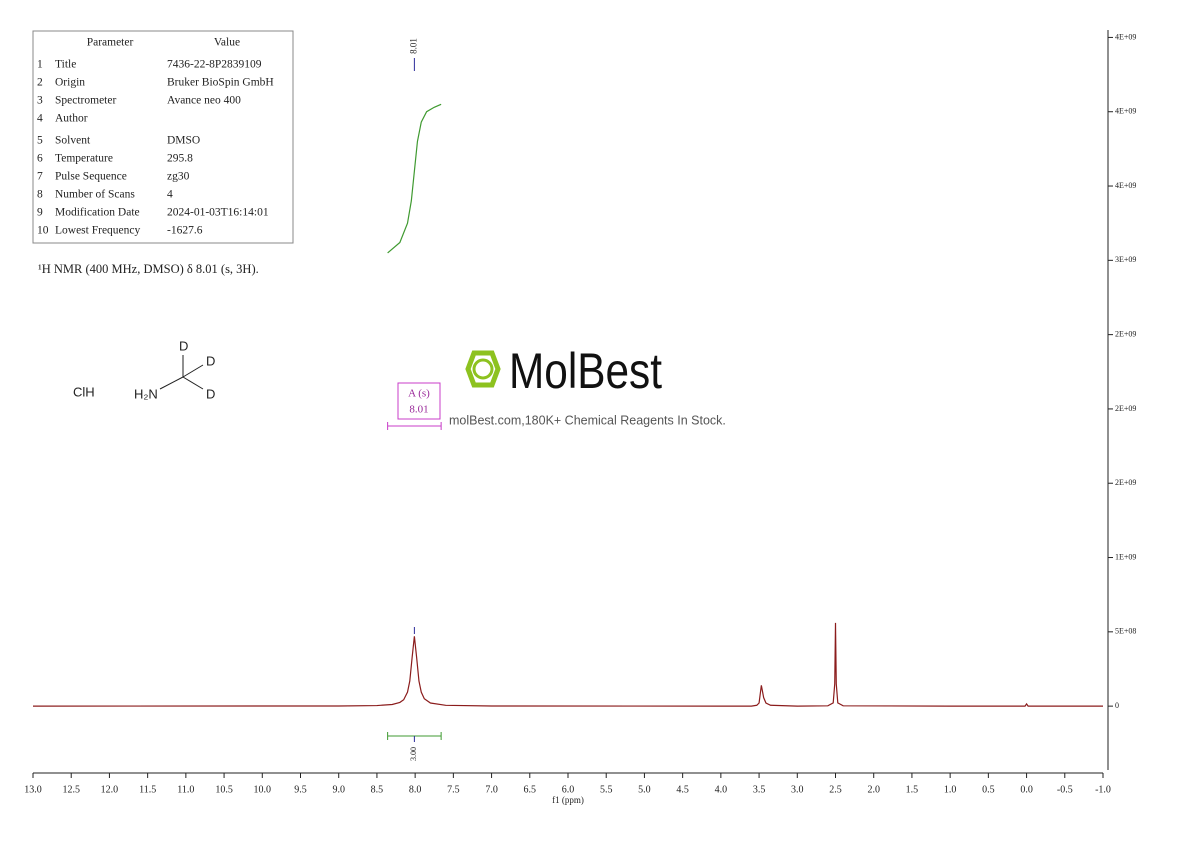 The width and height of the screenshot is (1190, 841). Describe the element at coordinates (40, 83) in the screenshot. I see `table-cell: 2` at that location.